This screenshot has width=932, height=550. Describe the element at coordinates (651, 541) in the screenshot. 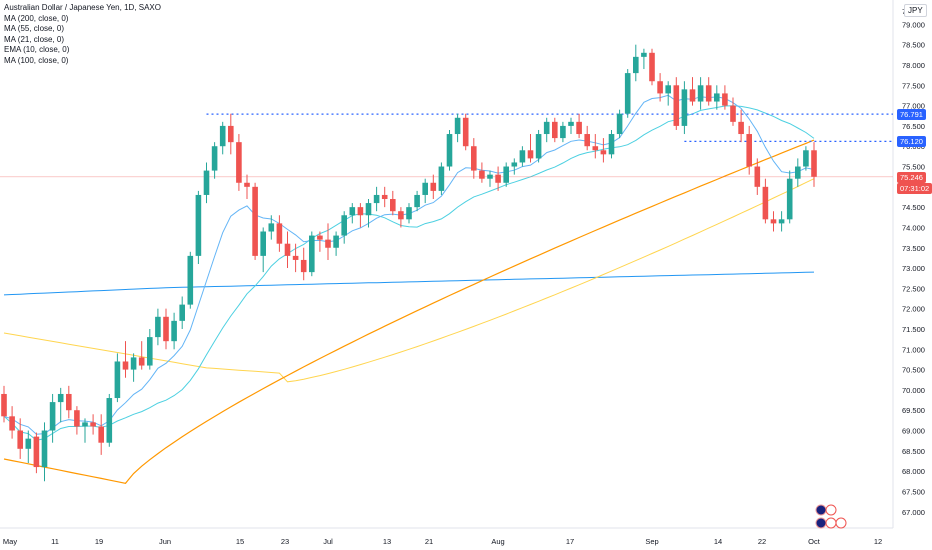

I see `x-tick-label: Sep` at that location.